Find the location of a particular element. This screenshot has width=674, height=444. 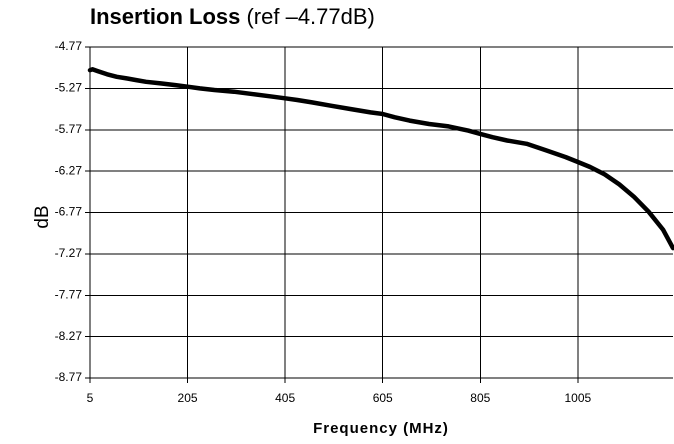

chart-title-ref: (ref –4.77dB) is located at coordinates (307, 16).